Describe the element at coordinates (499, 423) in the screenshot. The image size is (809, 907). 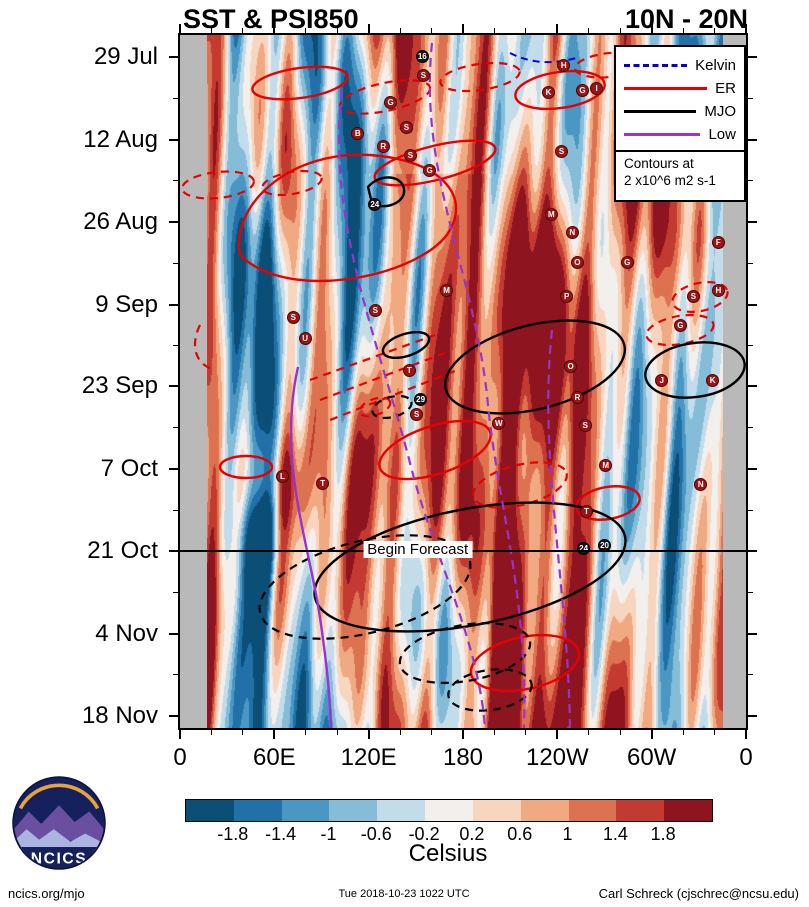
I see `storm-marker: W` at that location.